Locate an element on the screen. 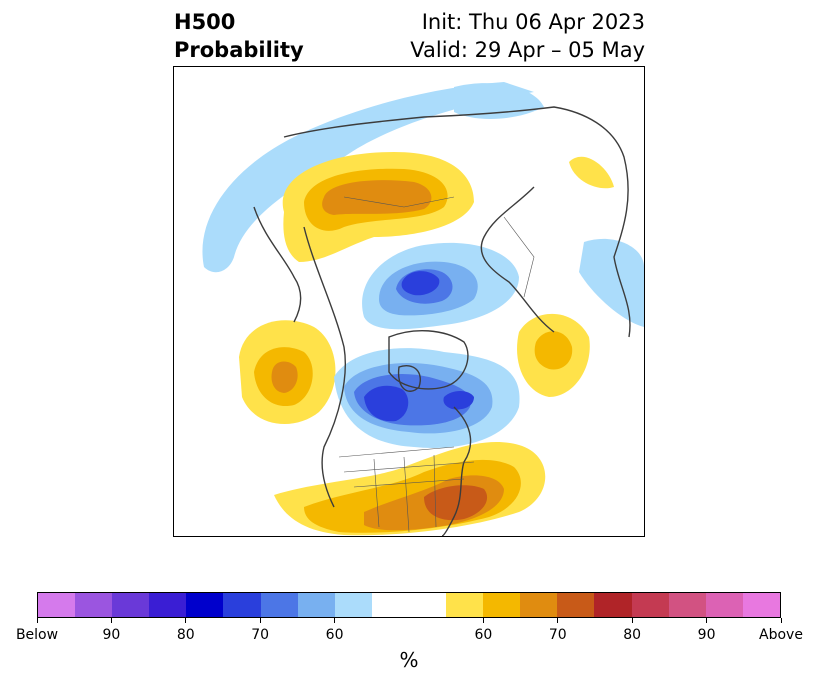  gold-anomaly-atlantic-mid is located at coordinates (553, 350).